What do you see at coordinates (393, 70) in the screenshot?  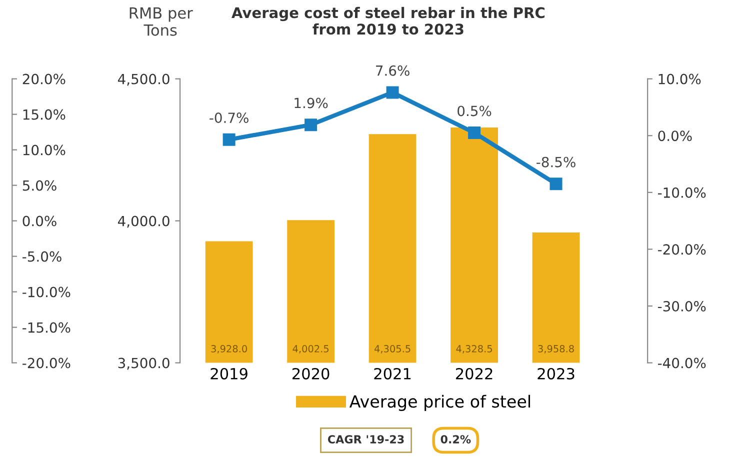 I see `data-label: 7.6%` at bounding box center [393, 70].